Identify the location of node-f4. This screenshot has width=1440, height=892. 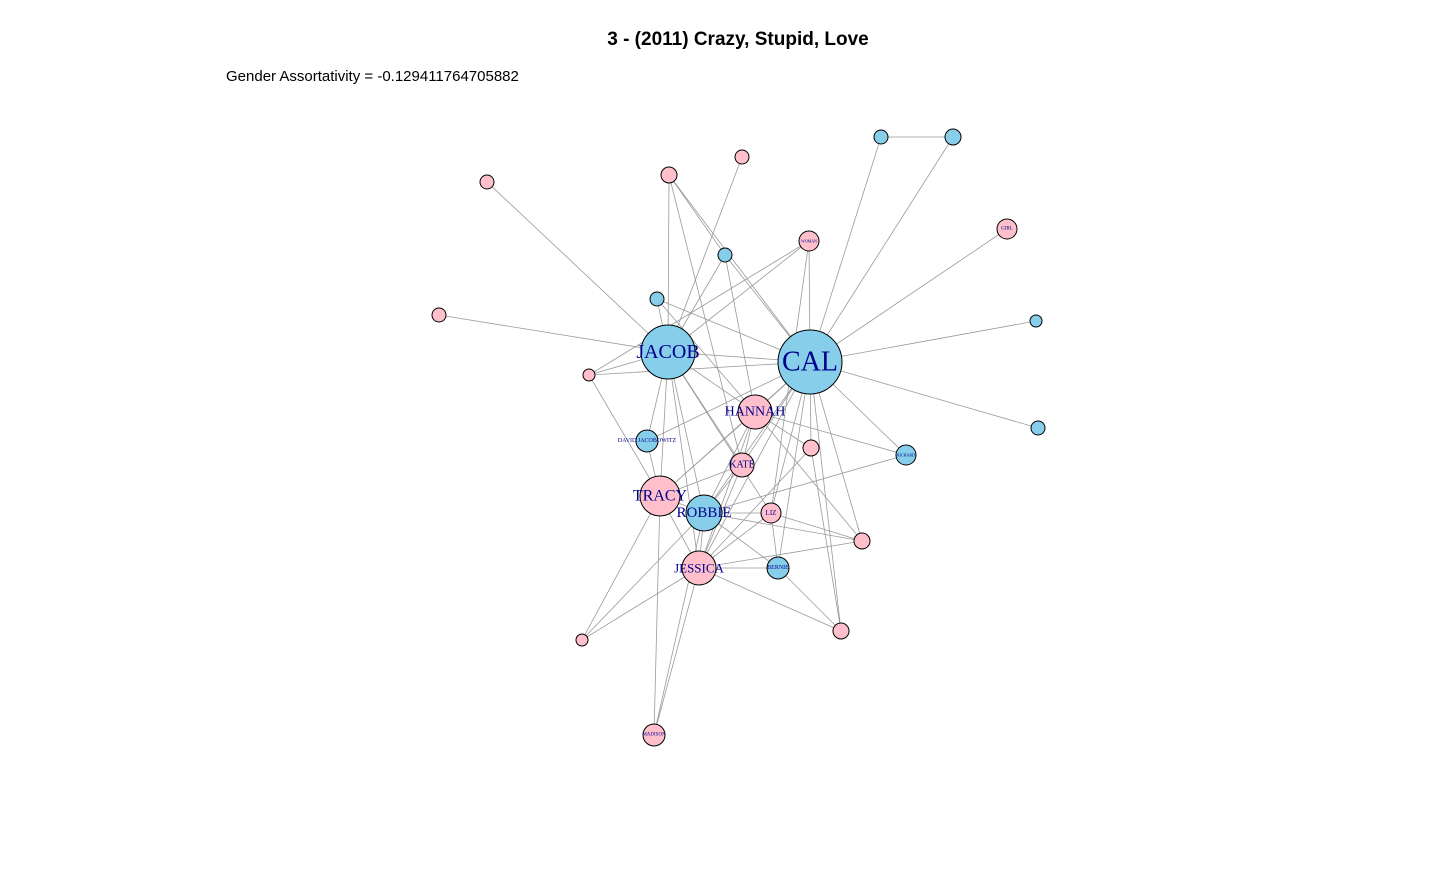
(439, 315).